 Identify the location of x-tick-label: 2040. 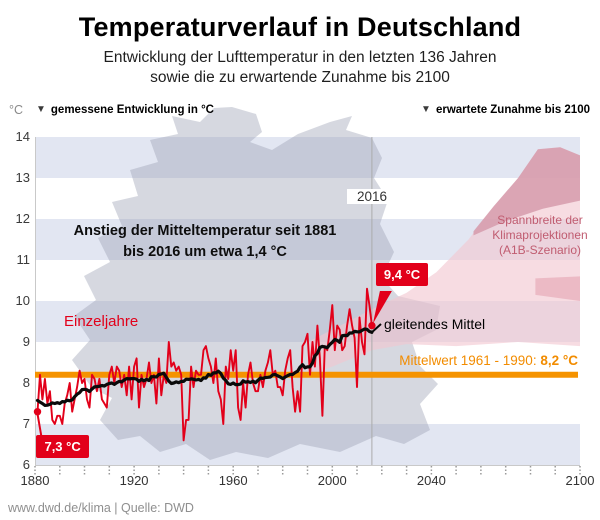
(431, 480).